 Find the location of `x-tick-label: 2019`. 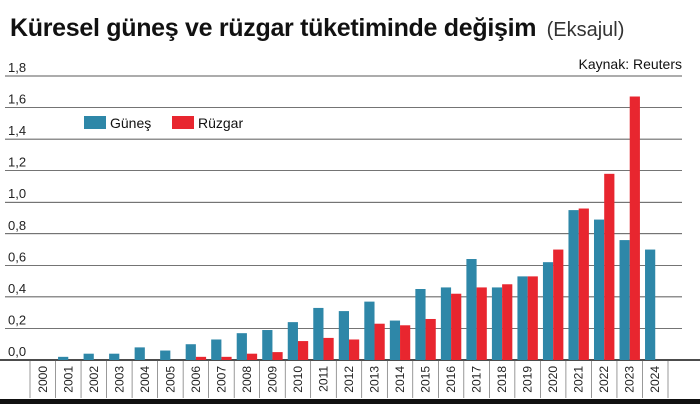

x-tick-label: 2019 is located at coordinates (528, 379).